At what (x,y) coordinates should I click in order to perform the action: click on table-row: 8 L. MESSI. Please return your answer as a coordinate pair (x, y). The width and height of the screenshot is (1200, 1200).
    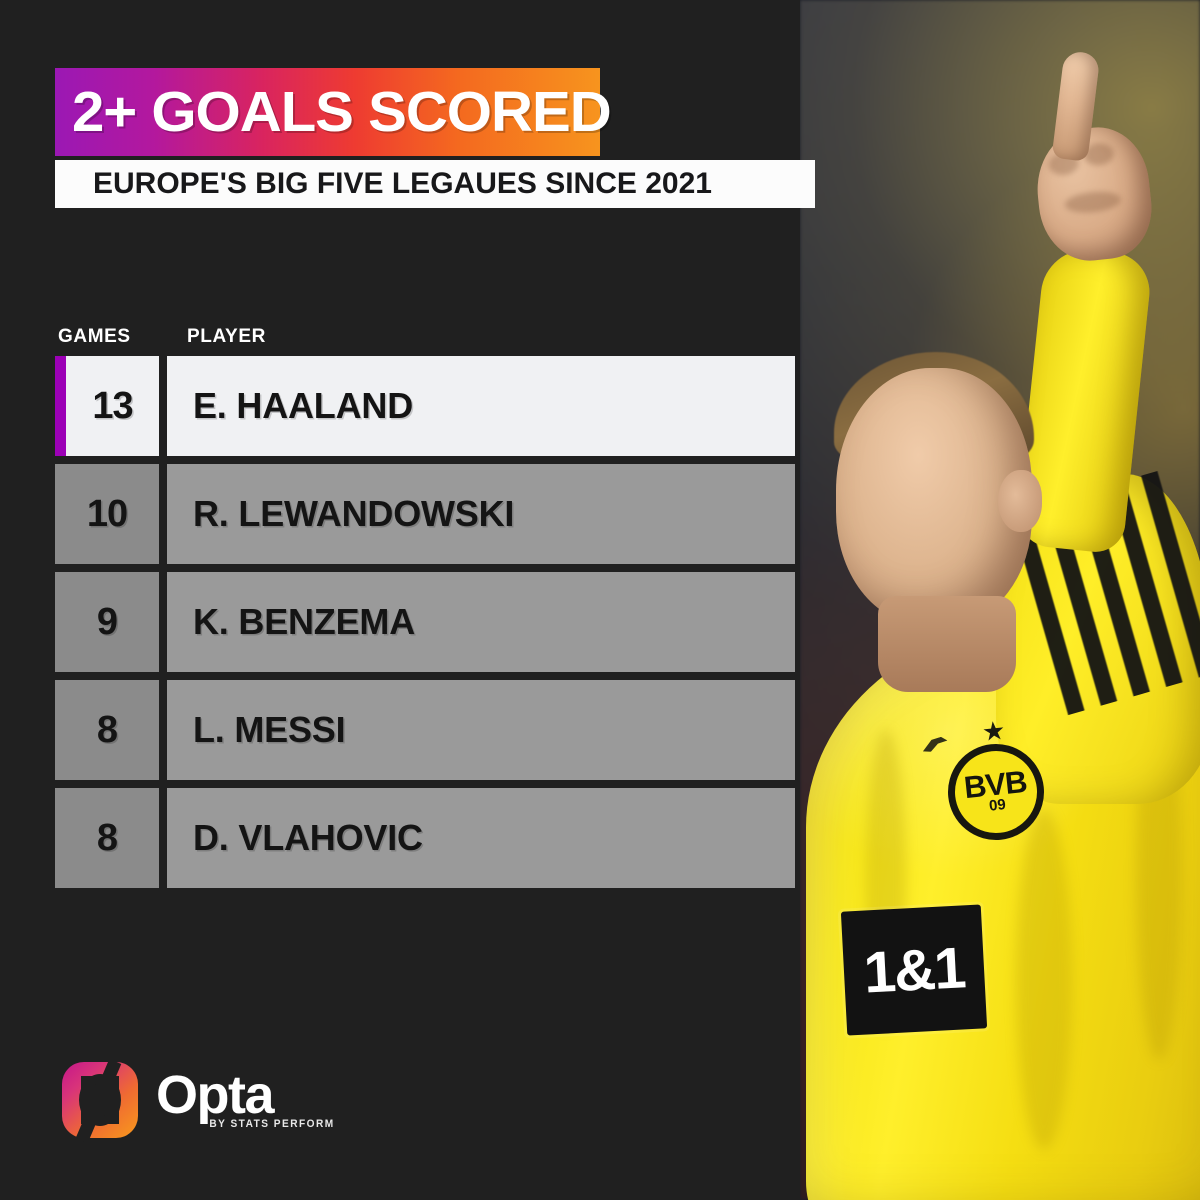
    Looking at the image, I should click on (425, 730).